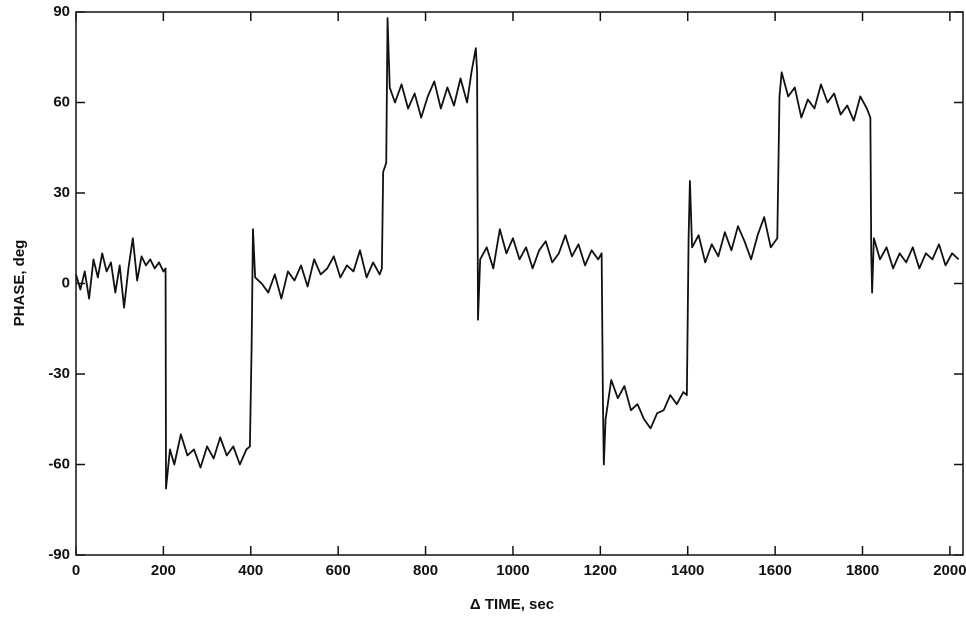 The width and height of the screenshot is (966, 617). I want to click on y-tick-label: 90, so click(61, 11).